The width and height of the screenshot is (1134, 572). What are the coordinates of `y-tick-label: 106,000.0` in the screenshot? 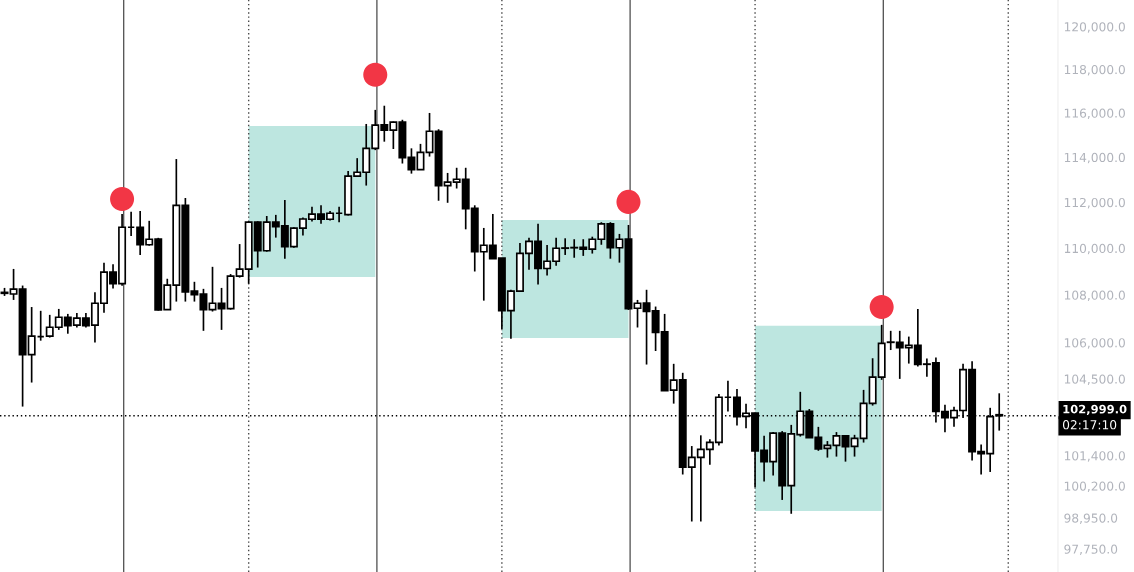 It's located at (1094, 343).